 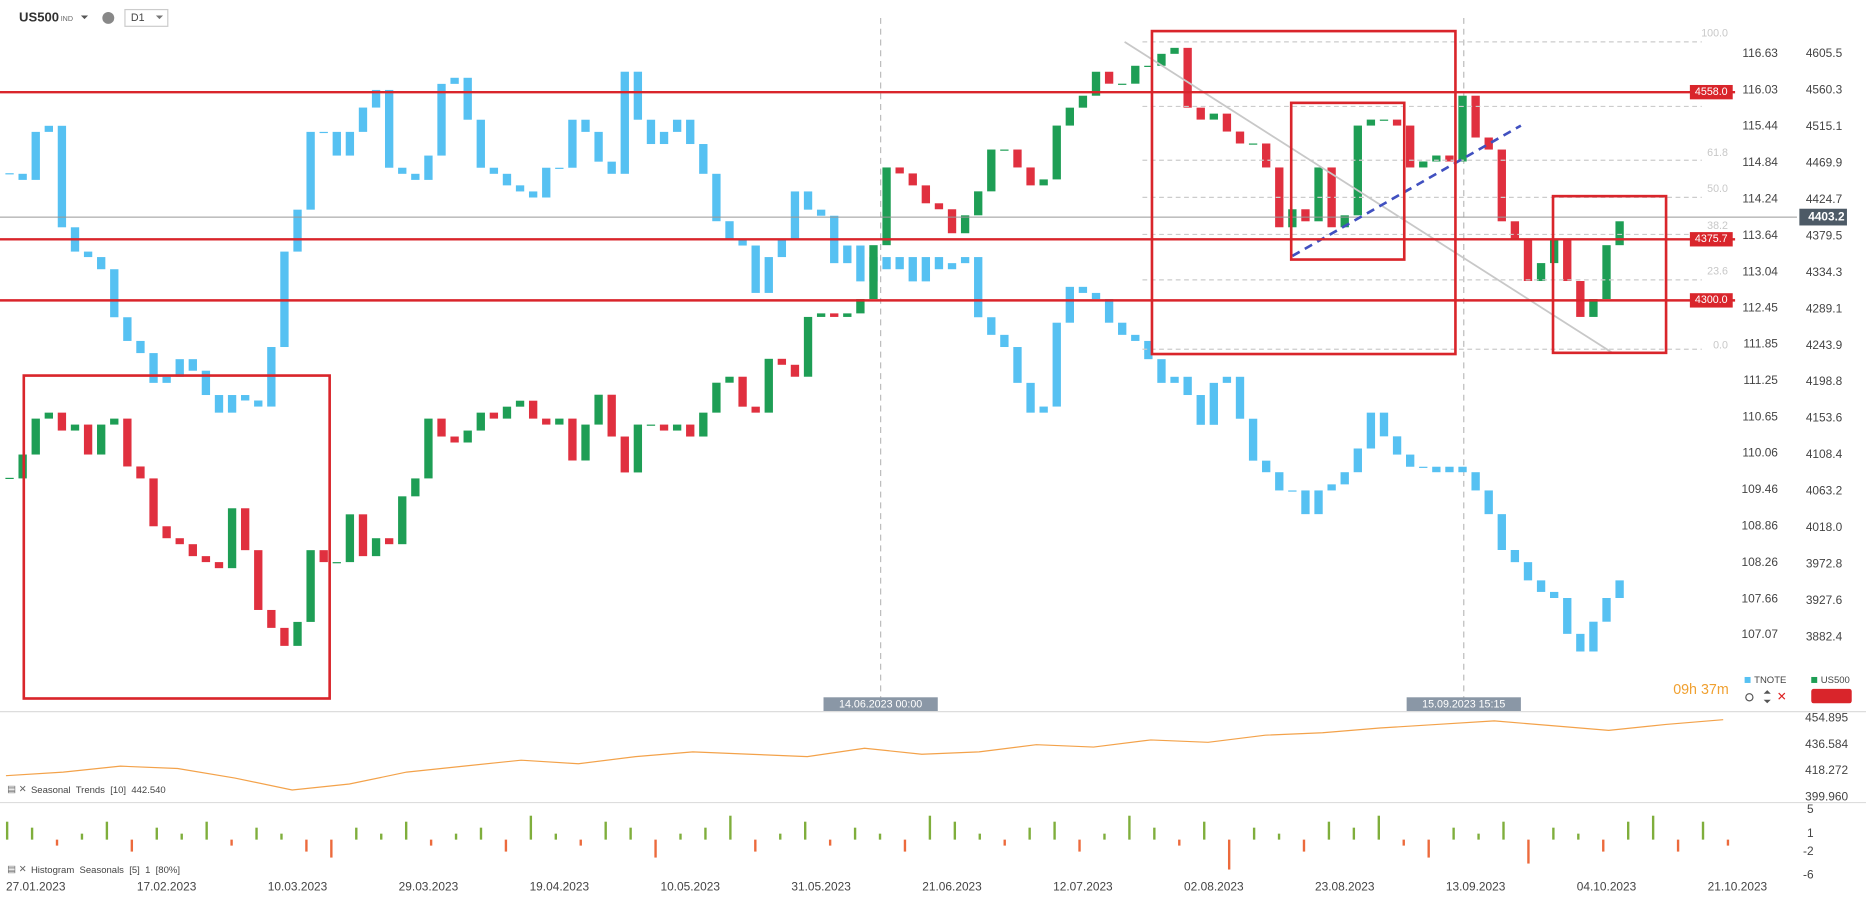 What do you see at coordinates (1760, 525) in the screenshot?
I see `y2-tick-label: 108.86` at bounding box center [1760, 525].